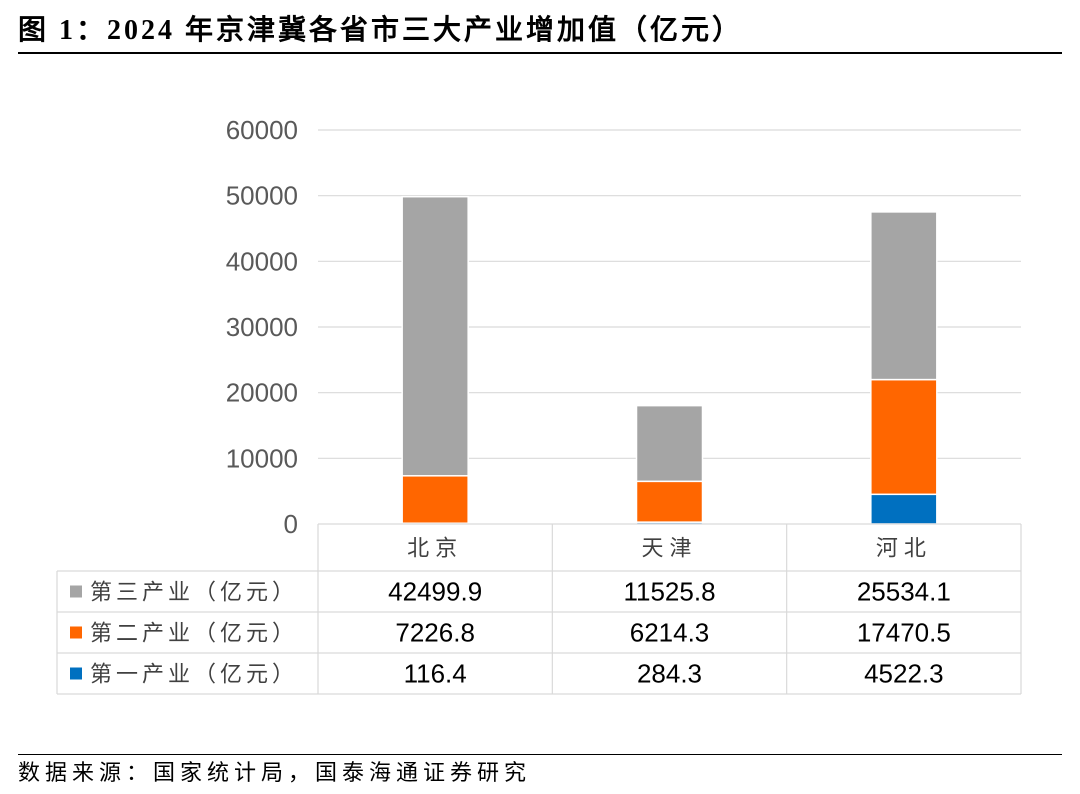 This screenshot has width=1080, height=794. I want to click on y-axis-tick-labels: 0 10000 20000 30000 40000 50000 60000, so click(262, 327).